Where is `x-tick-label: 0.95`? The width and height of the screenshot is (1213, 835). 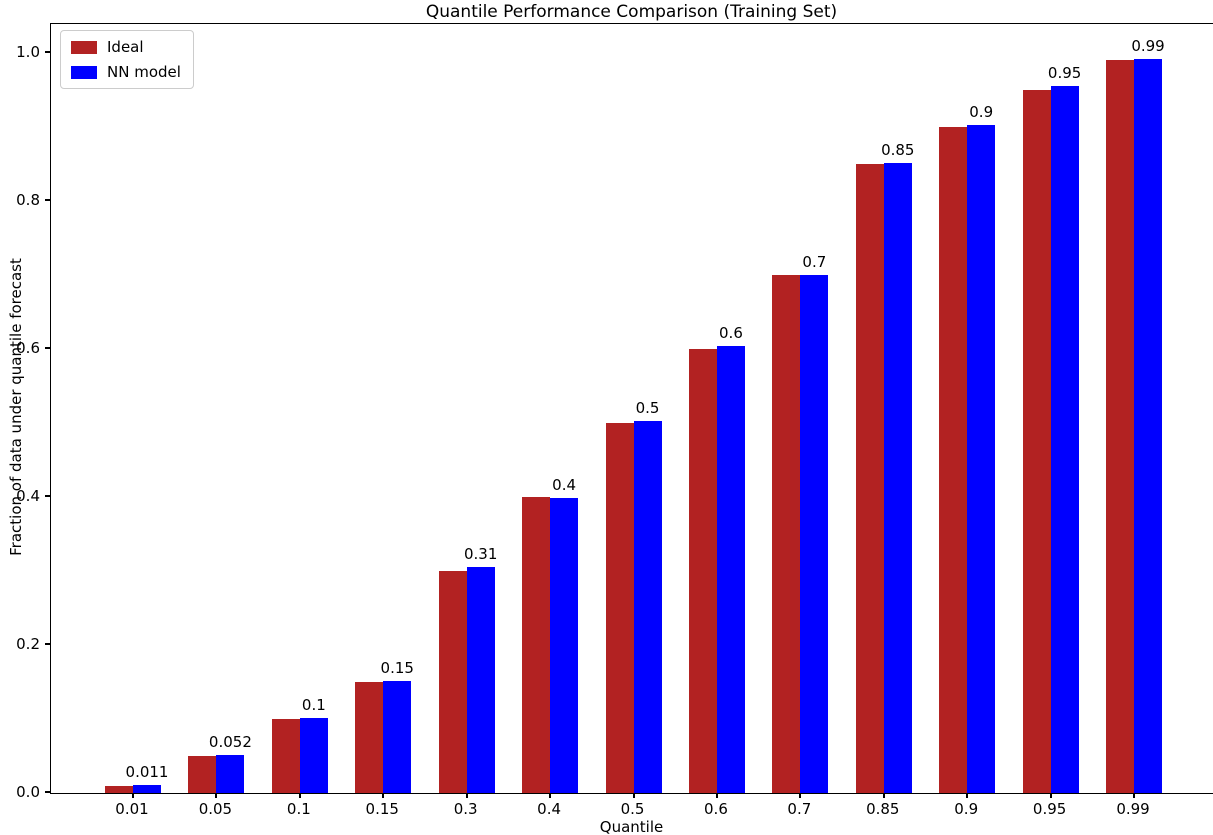 x-tick-label: 0.95 is located at coordinates (1049, 809).